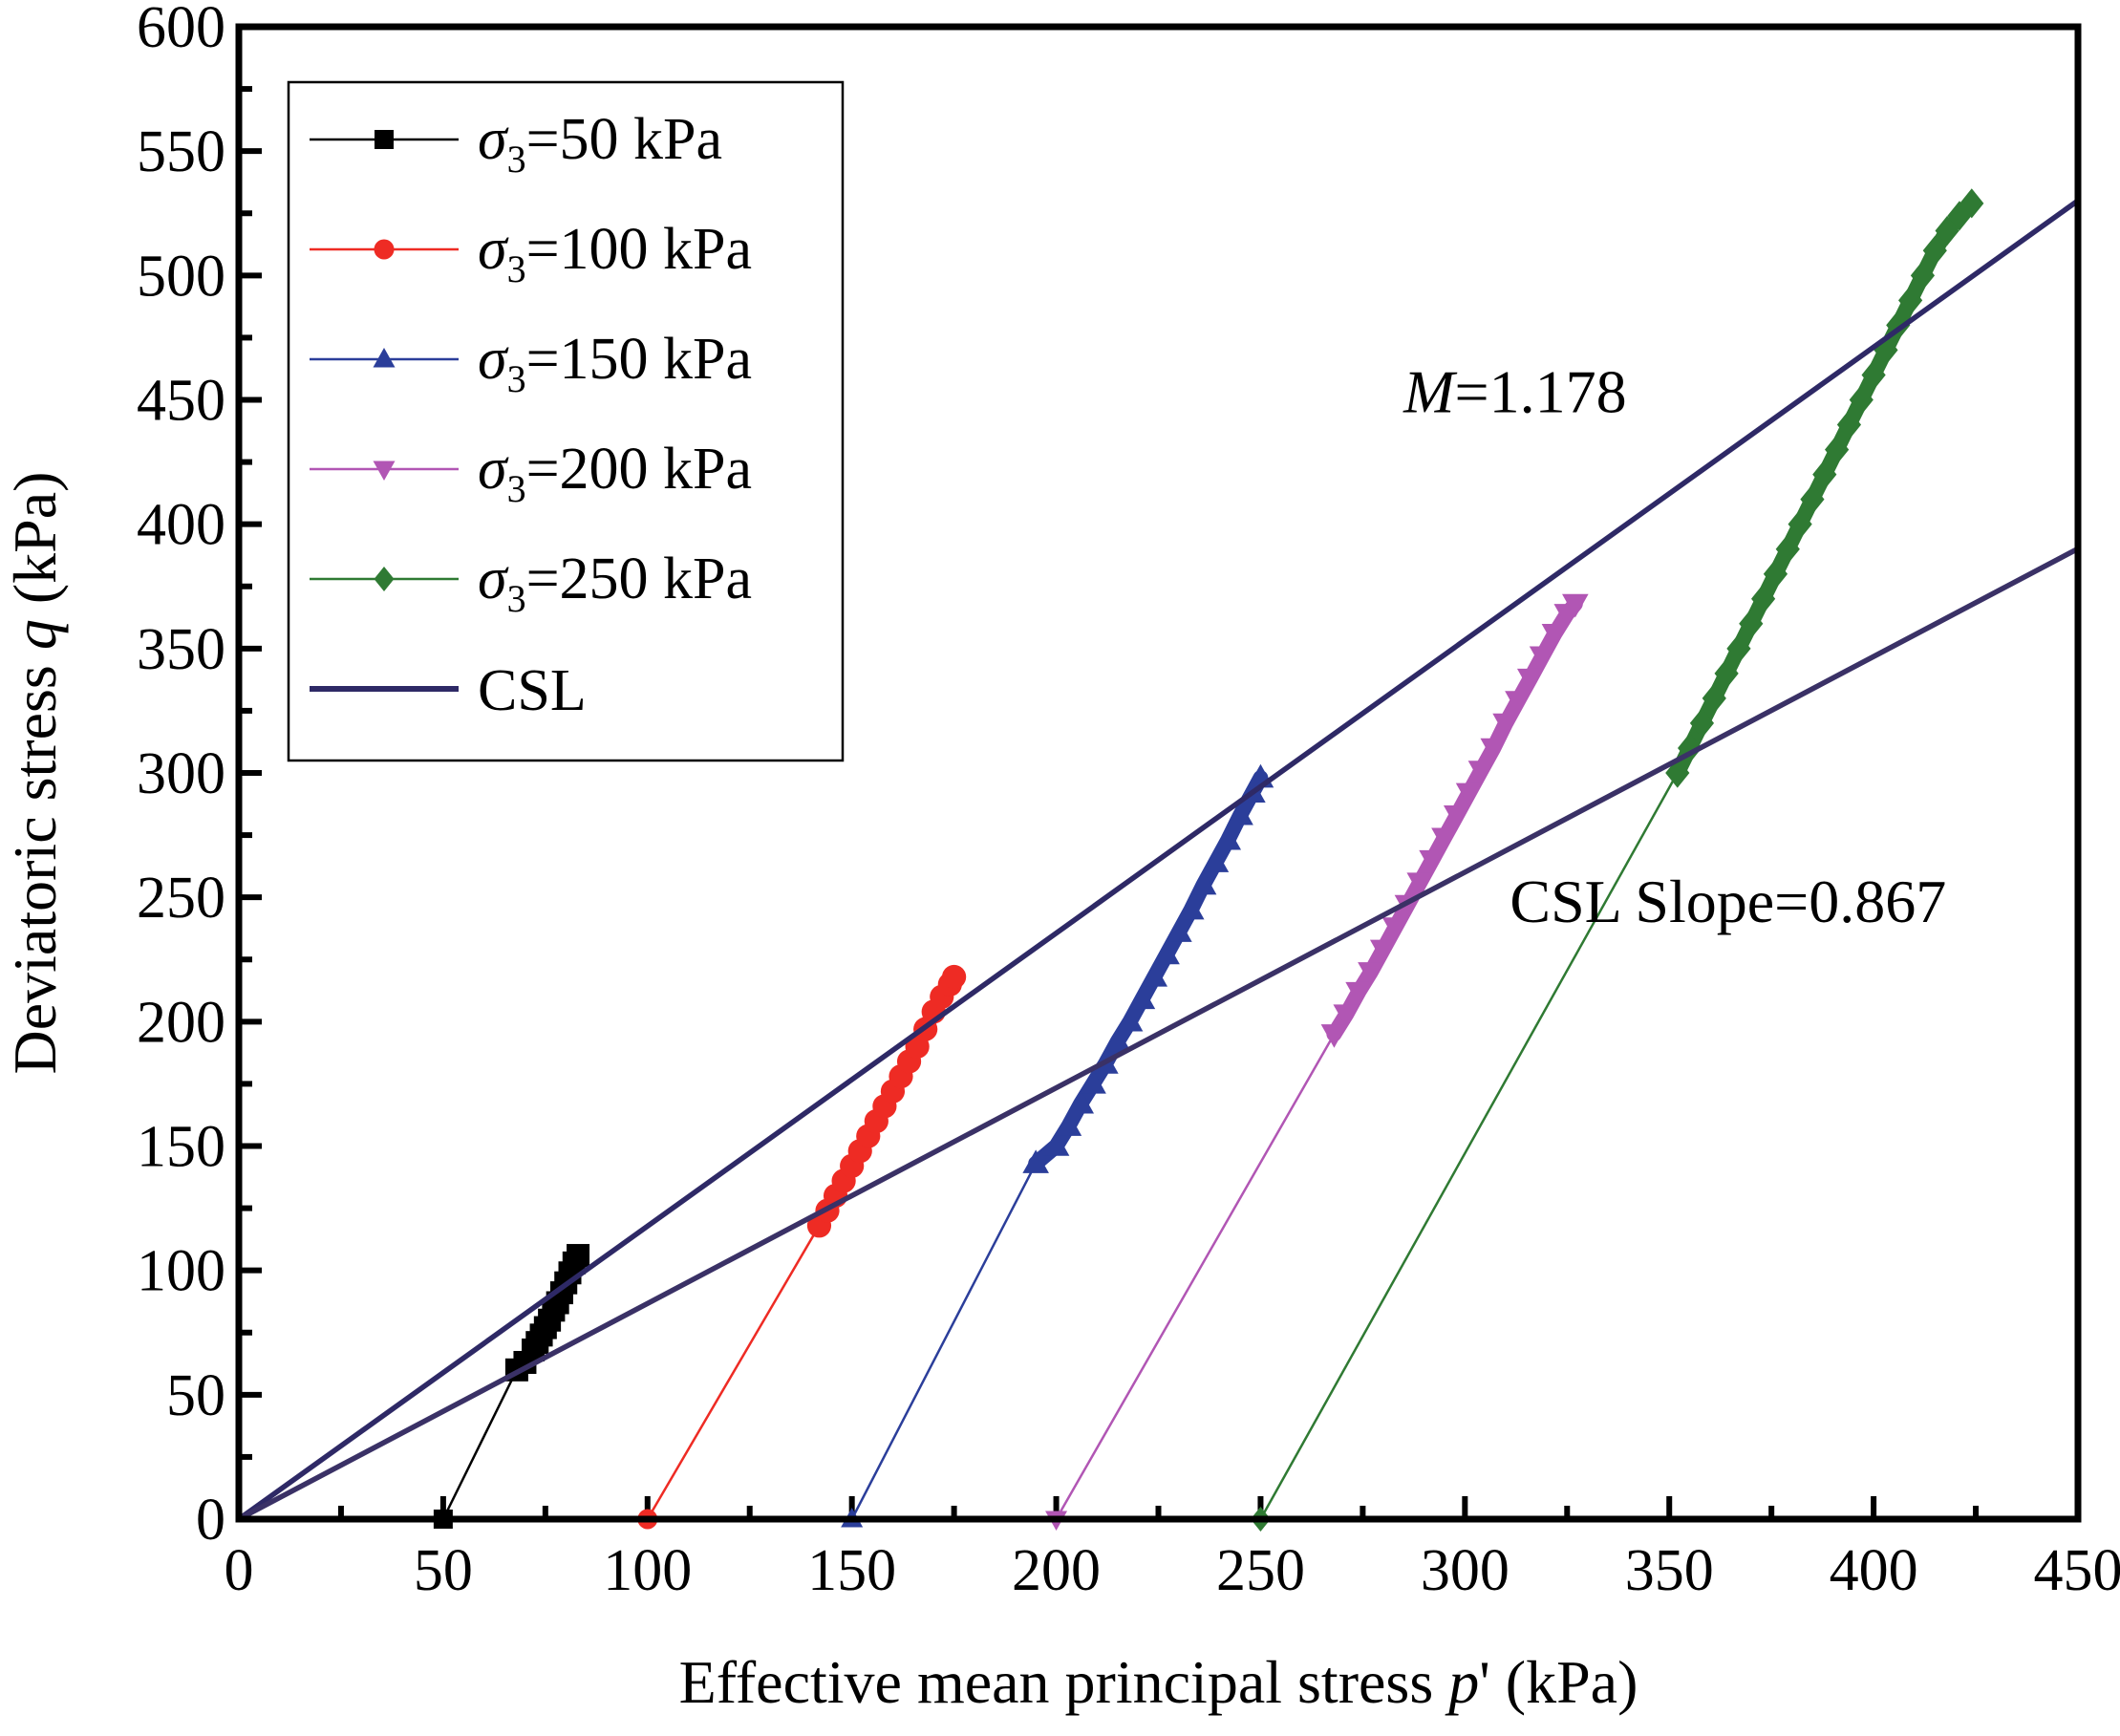  Describe the element at coordinates (181, 525) in the screenshot. I see `y-tick-label: 400` at that location.